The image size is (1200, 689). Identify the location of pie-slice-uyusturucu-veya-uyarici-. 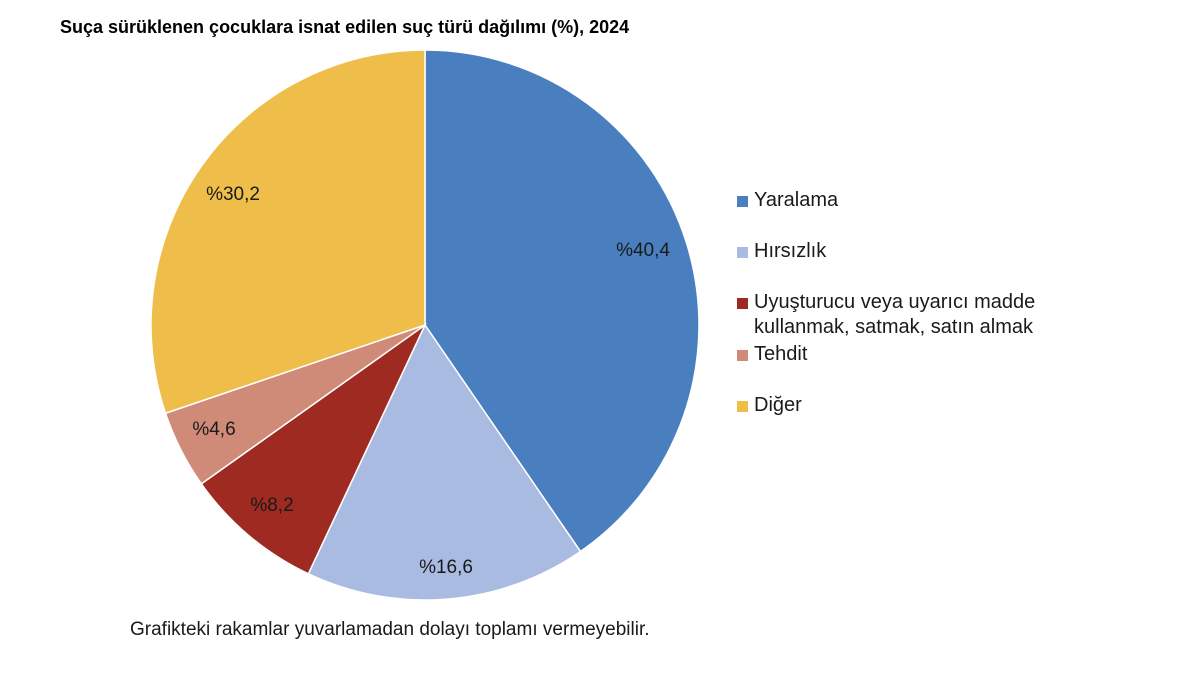
(313, 448).